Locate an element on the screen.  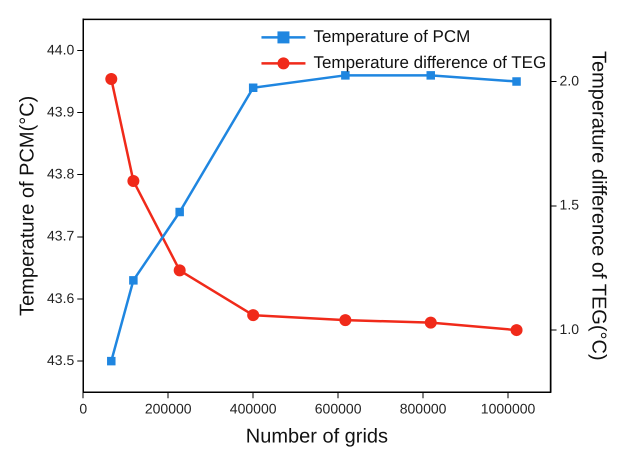
y2-axis-title: Temperature difference of TEG(°C) is located at coordinates (598, 205).